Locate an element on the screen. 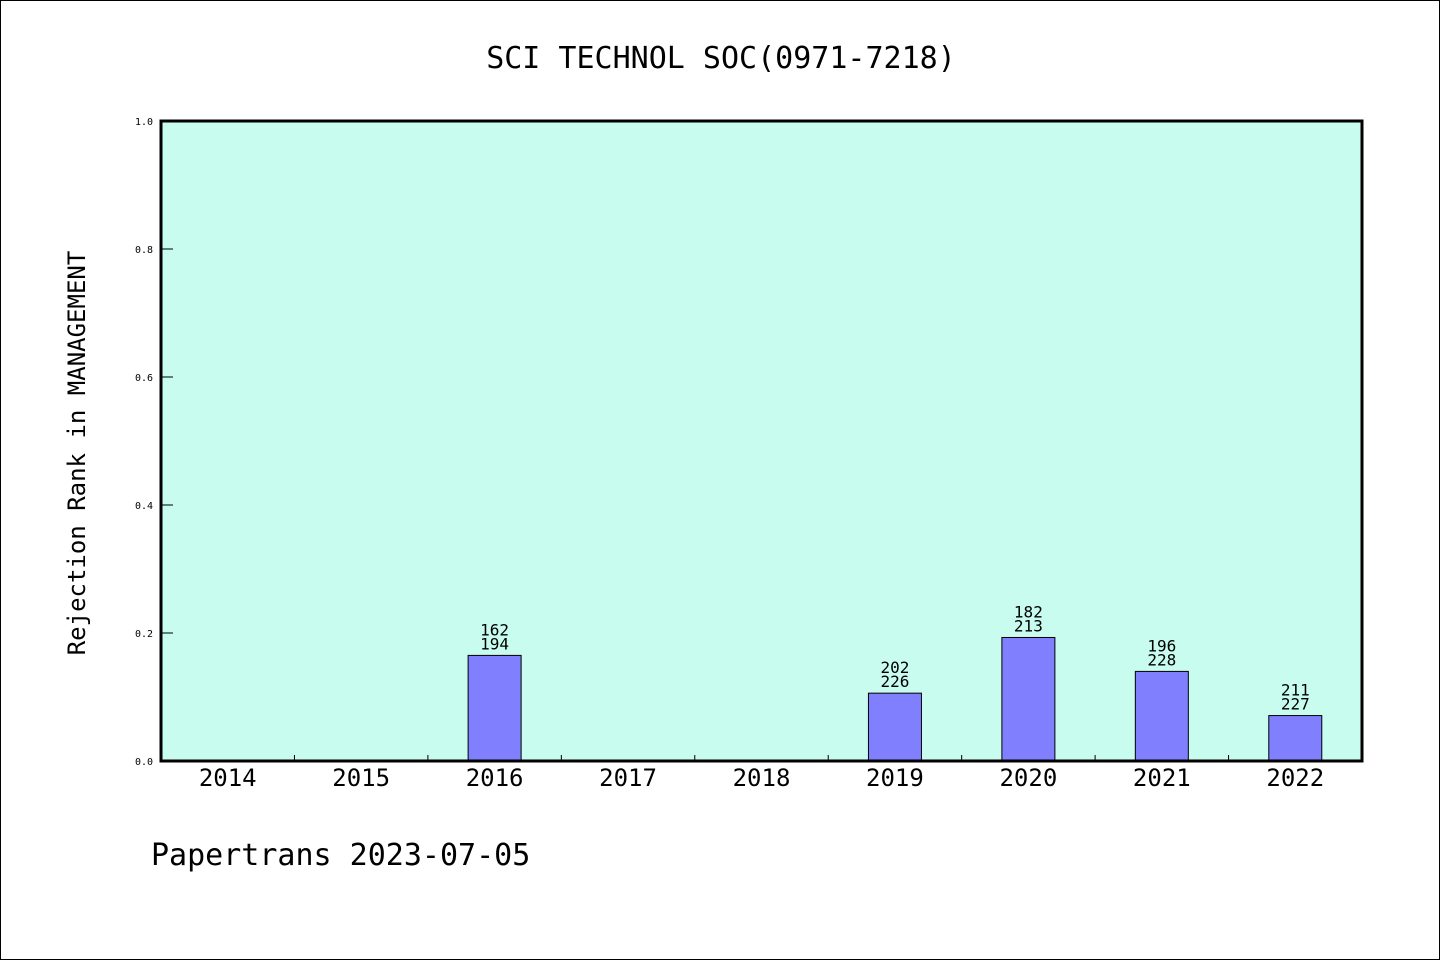 This screenshot has width=1440, height=961. bar-2016 is located at coordinates (494, 708).